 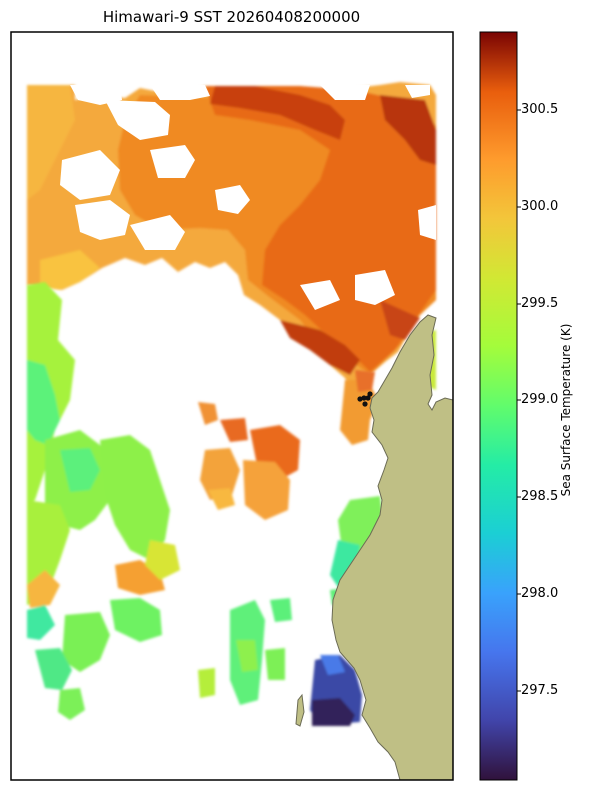 I want to click on station-markers, so click(x=365, y=399).